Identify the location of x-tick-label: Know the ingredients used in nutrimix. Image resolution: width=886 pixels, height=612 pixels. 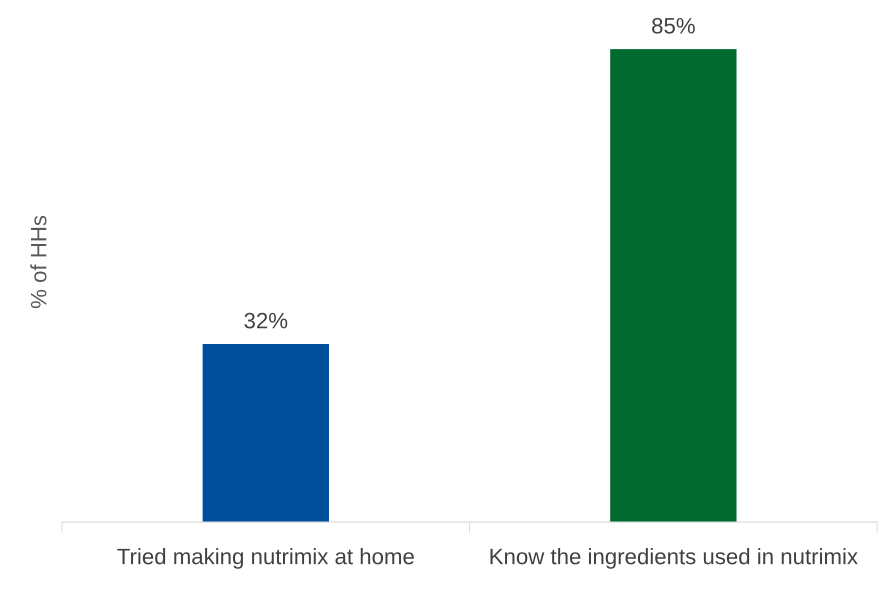
(674, 558).